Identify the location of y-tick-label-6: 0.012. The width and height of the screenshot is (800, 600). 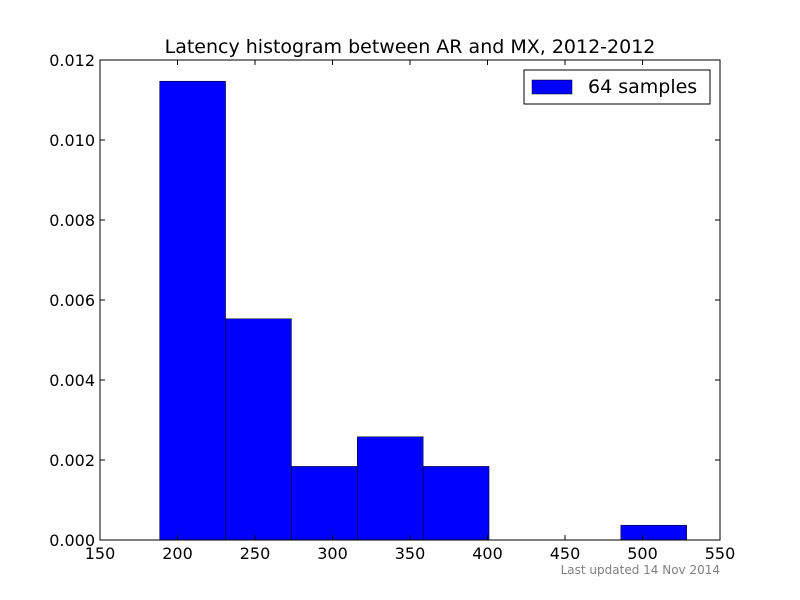
(72, 60).